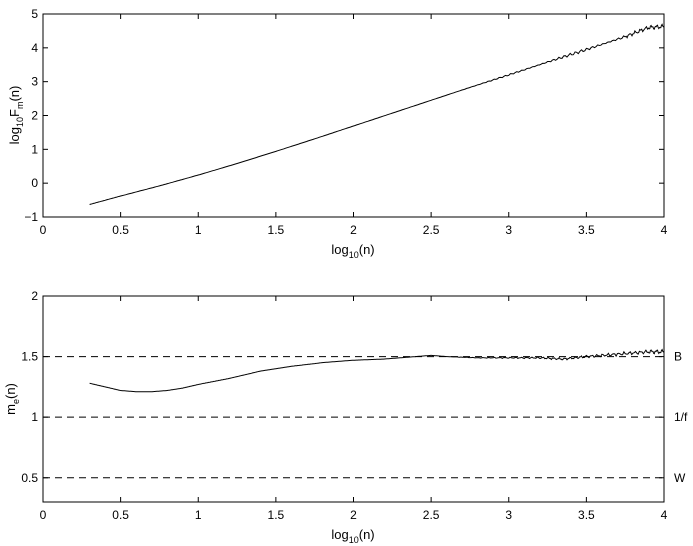 The image size is (693, 546). I want to click on top-y-tick-label: 1, so click(34, 149).